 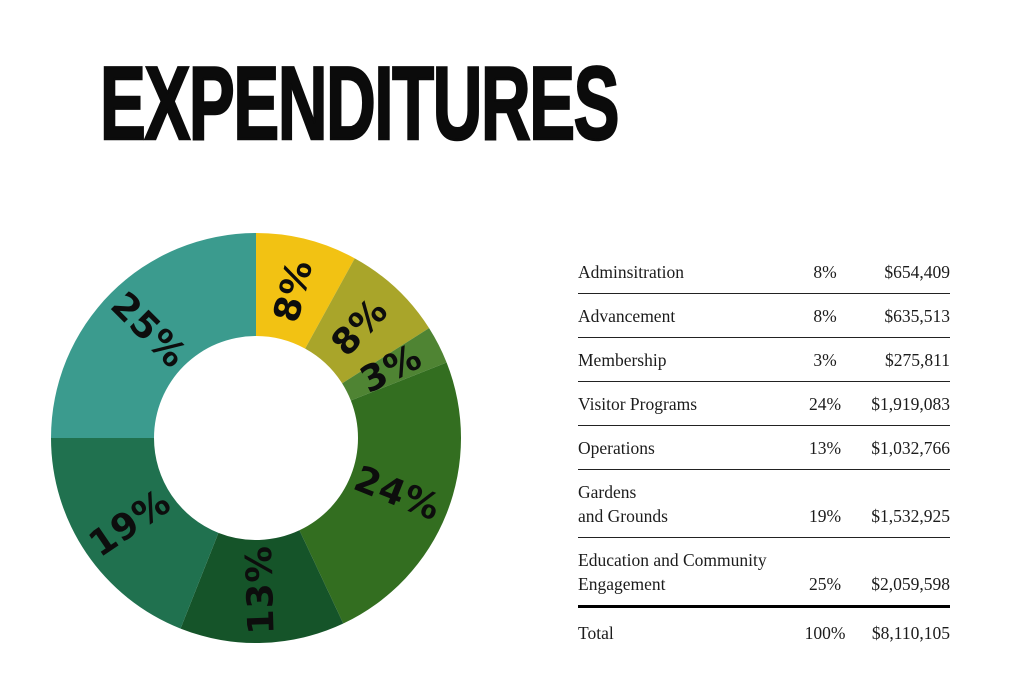 What do you see at coordinates (261, 590) in the screenshot?
I see `donut-slice-percent-label: 13%` at bounding box center [261, 590].